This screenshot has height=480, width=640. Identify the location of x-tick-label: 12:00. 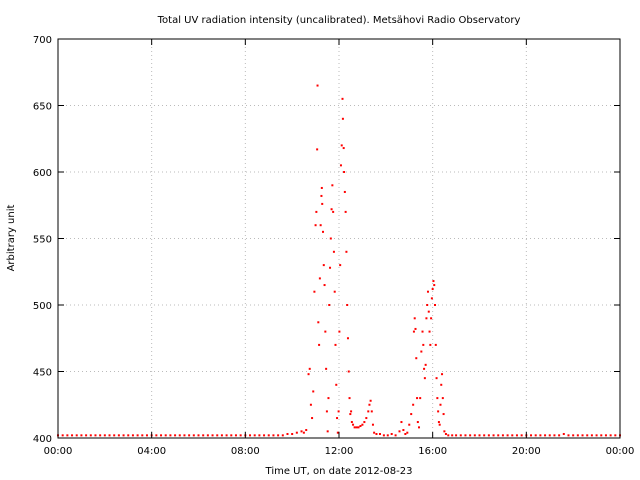
(339, 451).